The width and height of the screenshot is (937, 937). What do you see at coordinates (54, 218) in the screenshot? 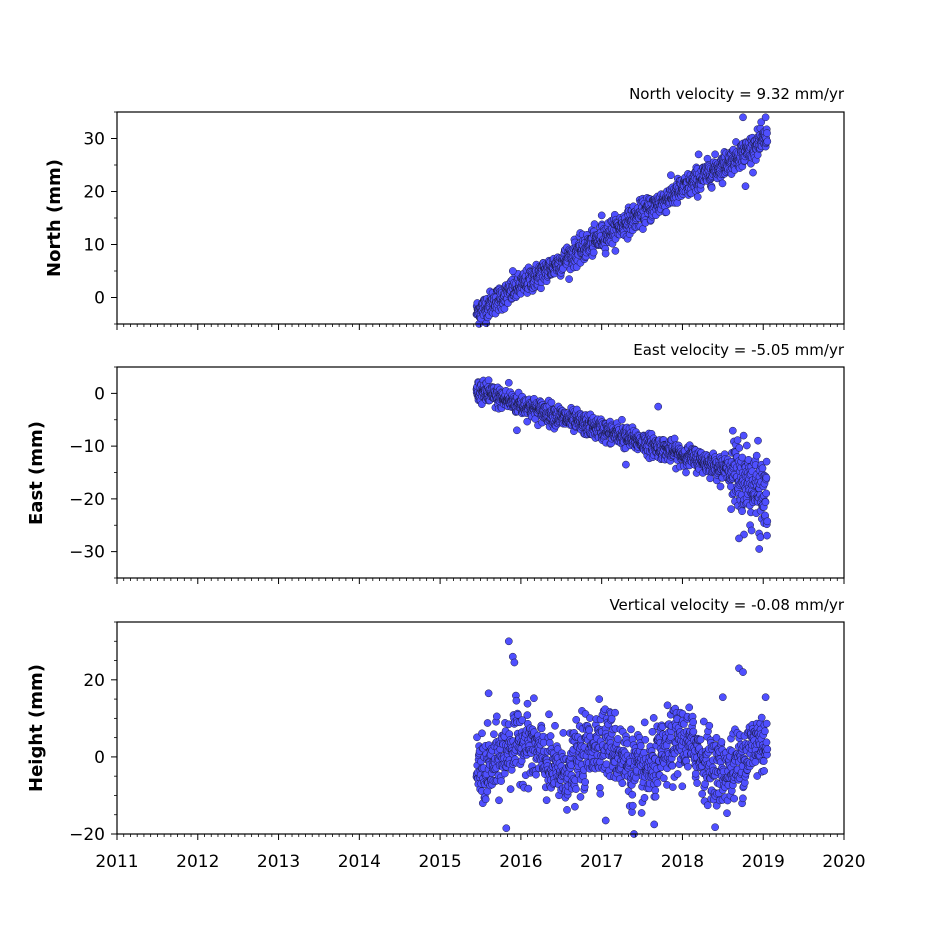
I see `north-y-axis-label: North (mm)` at bounding box center [54, 218].